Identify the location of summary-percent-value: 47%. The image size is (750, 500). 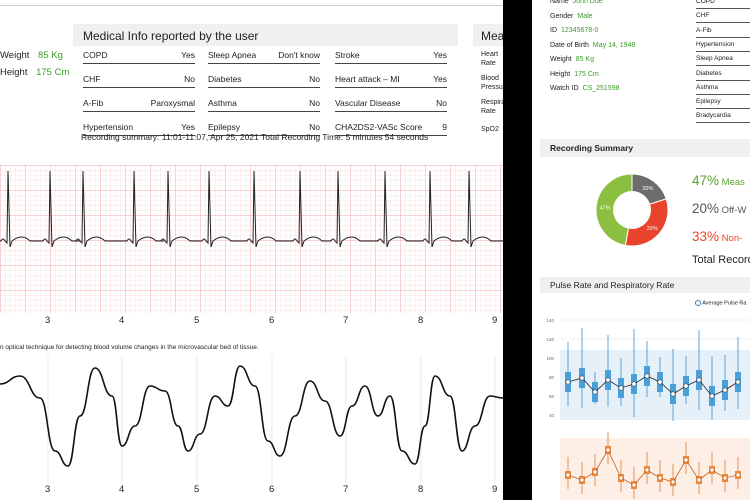
(706, 180).